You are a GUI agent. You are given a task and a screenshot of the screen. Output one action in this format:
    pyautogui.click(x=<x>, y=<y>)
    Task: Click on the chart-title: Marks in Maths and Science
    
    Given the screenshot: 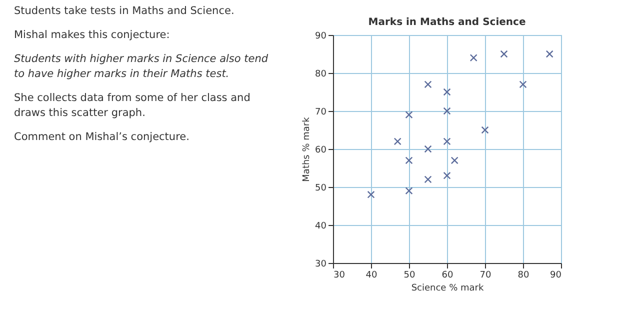 What is the action you would take?
    pyautogui.click(x=447, y=22)
    